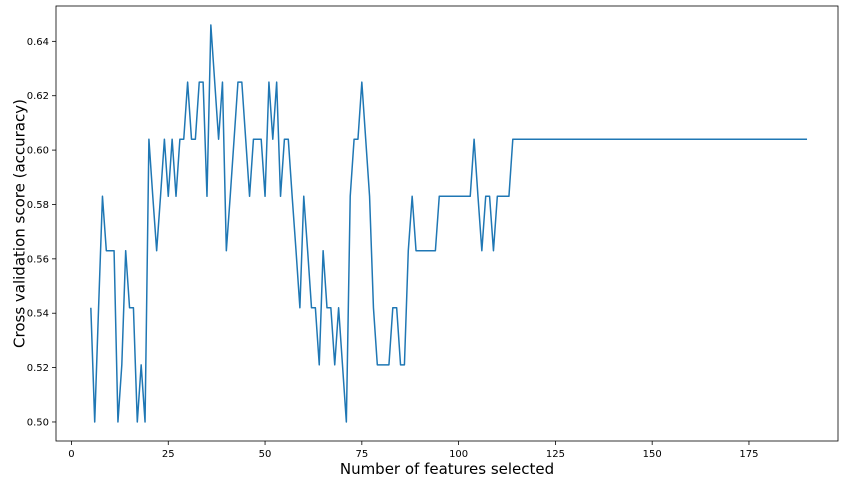 Image resolution: width=843 pixels, height=485 pixels. Describe the element at coordinates (38, 205) in the screenshot. I see `y-tick-label: 0.58` at that location.